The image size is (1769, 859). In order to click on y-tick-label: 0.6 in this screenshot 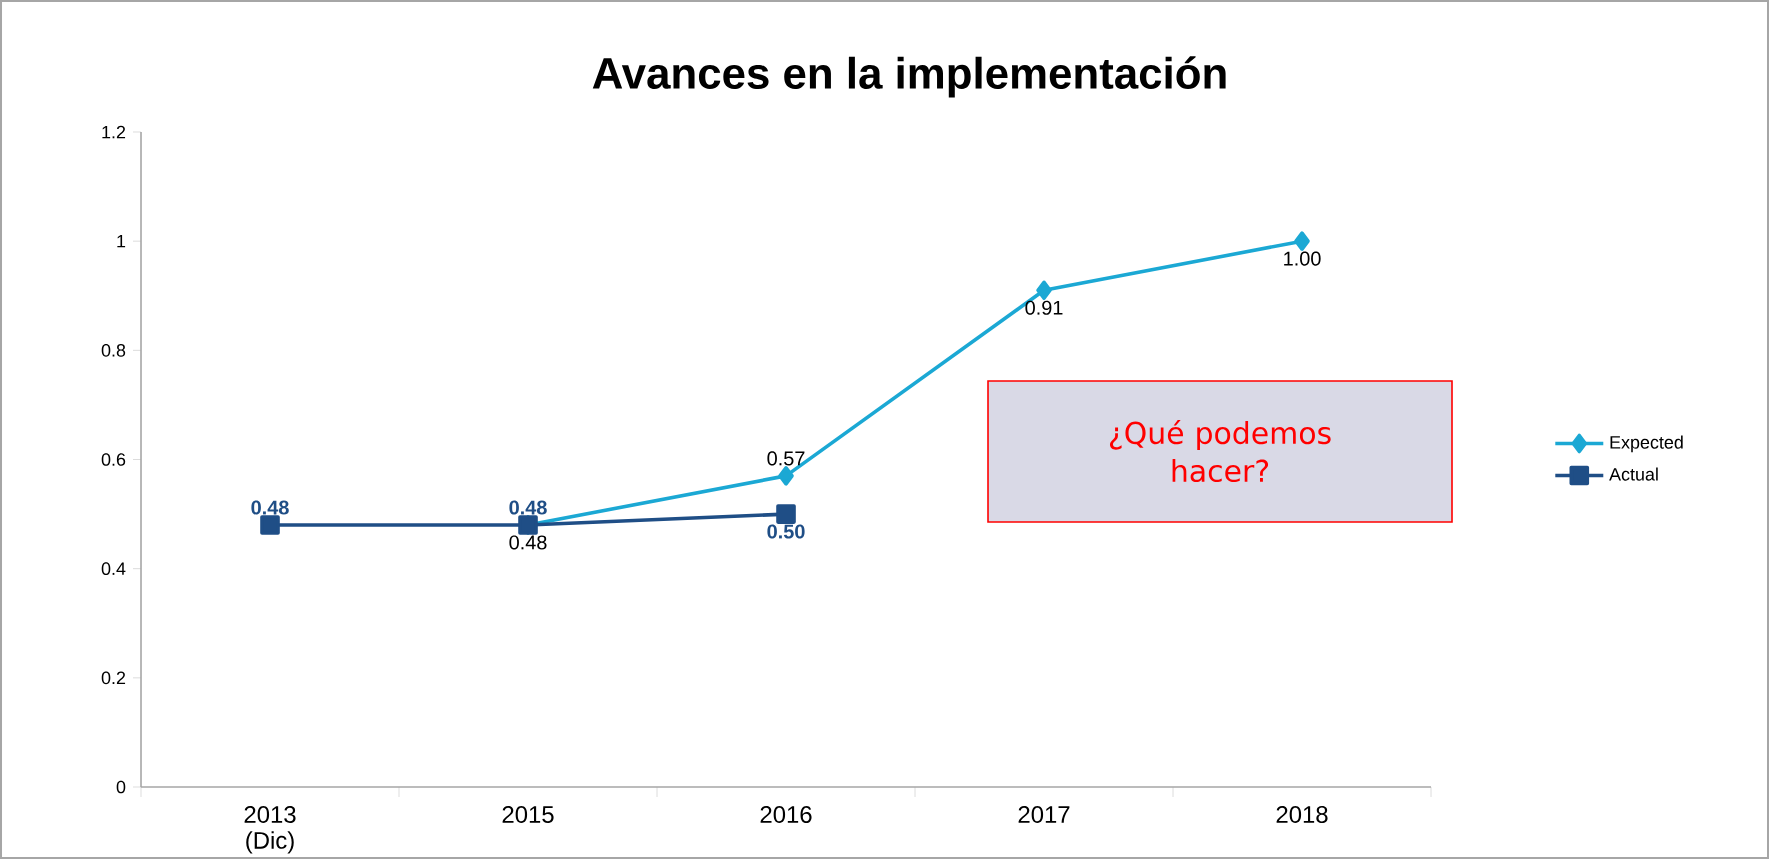, I will do `click(113, 459)`.